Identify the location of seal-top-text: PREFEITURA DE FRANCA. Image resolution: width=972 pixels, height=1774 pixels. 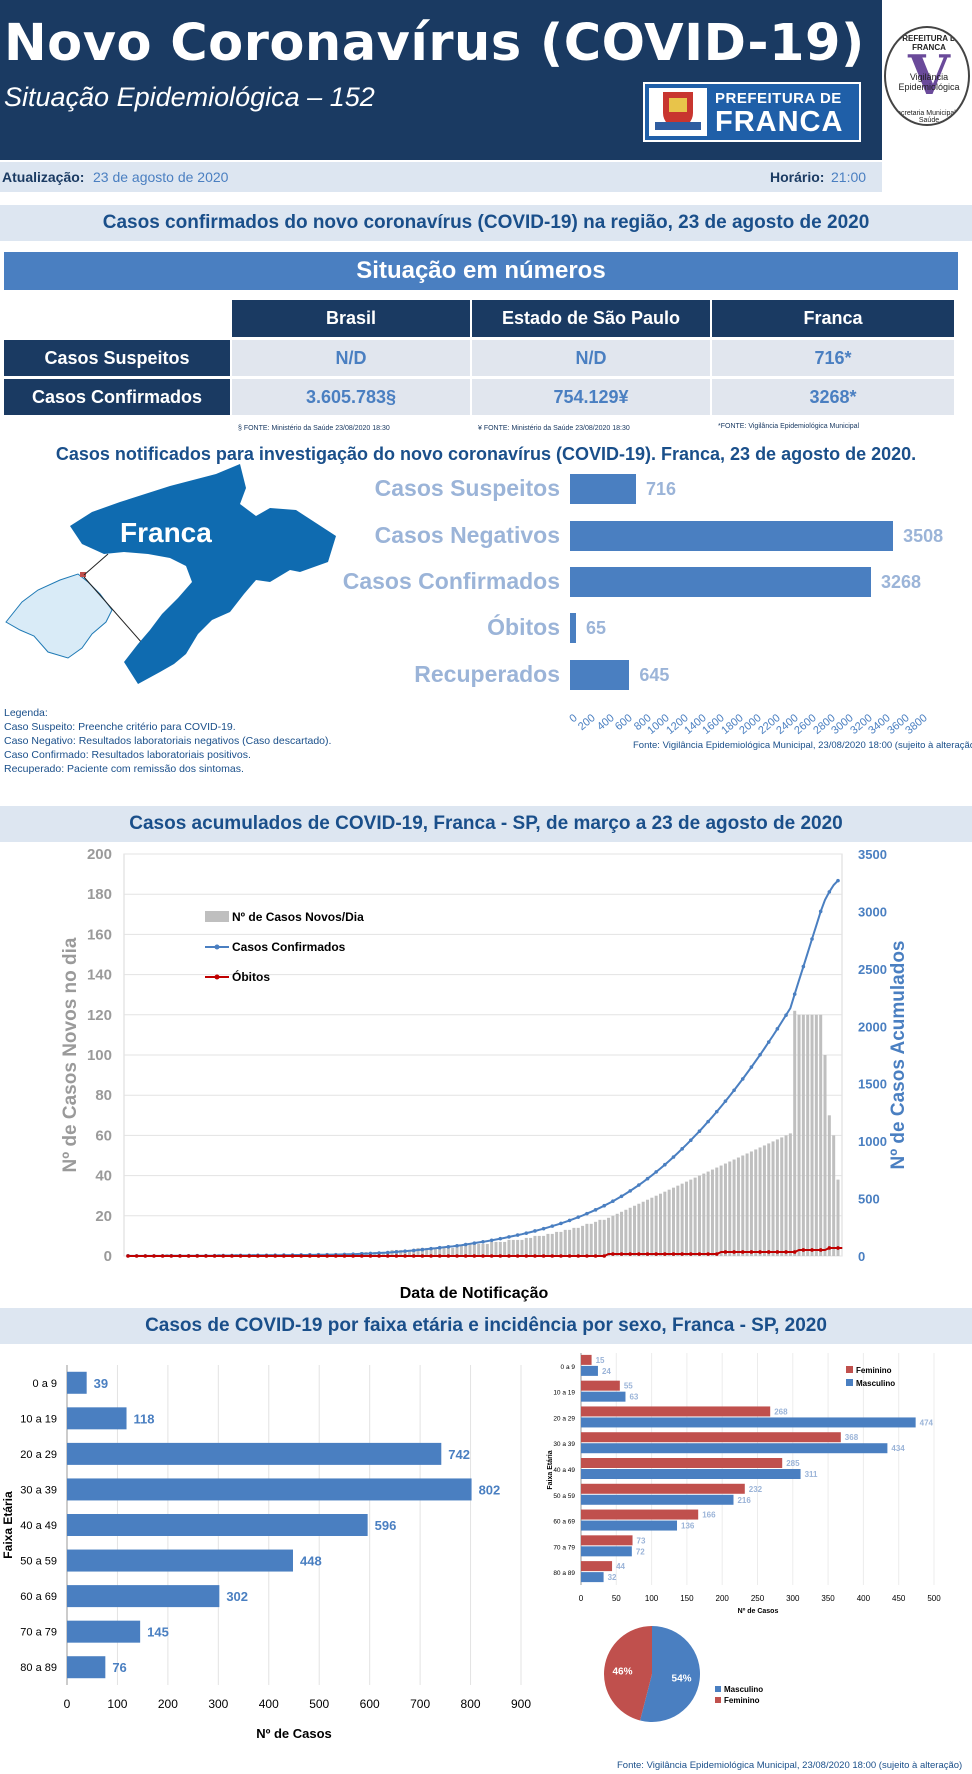
(929, 43).